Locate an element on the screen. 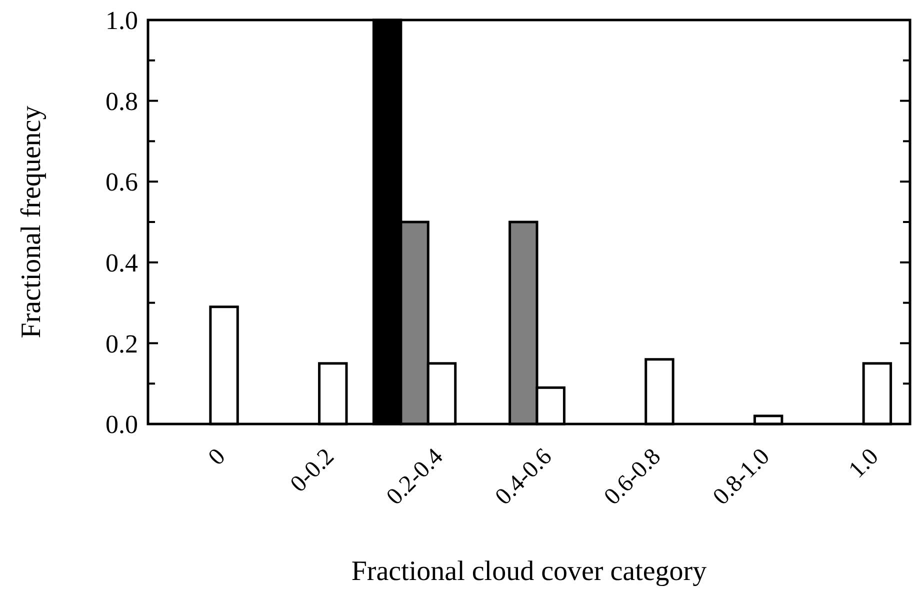  y-tick-label: 0.8 is located at coordinates (122, 101).